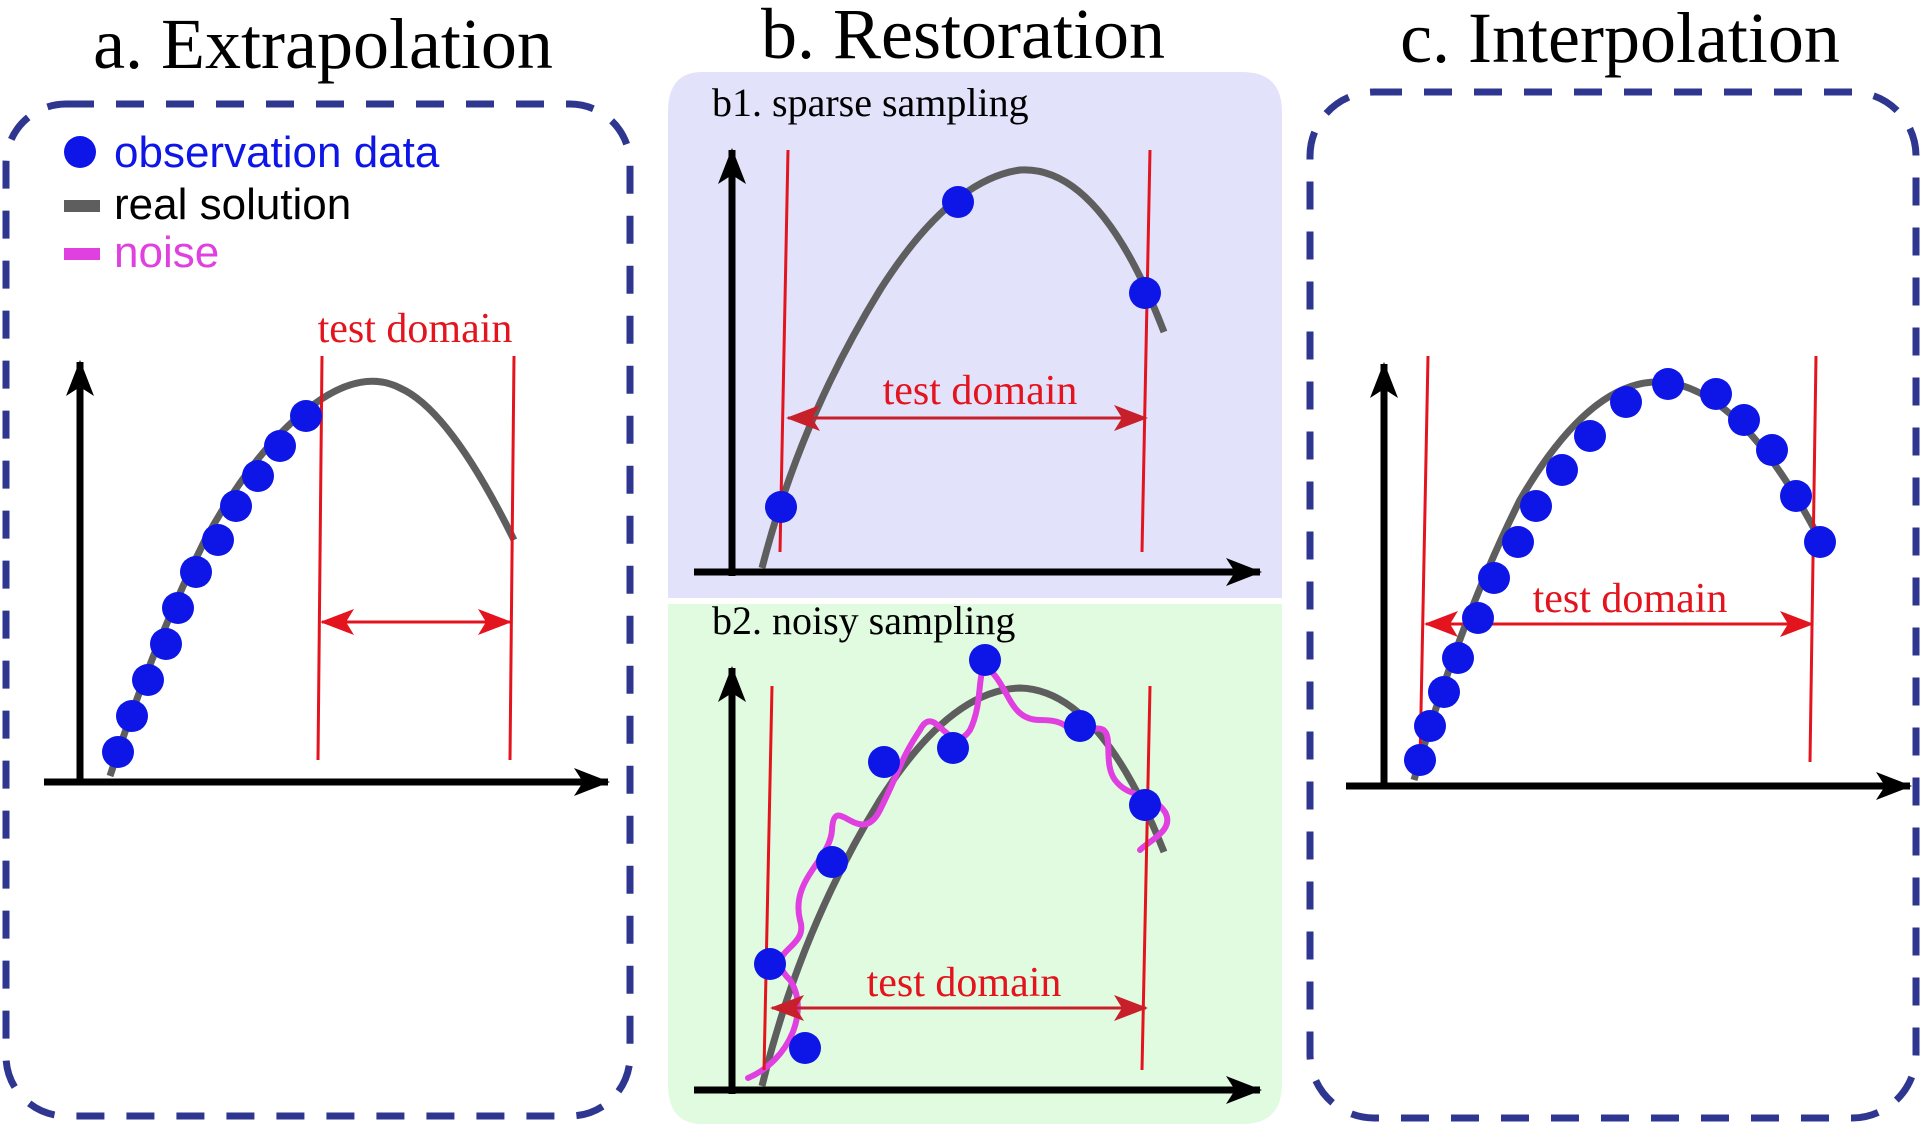  Describe the element at coordinates (963, 354) in the screenshot. I see `panel-b1-observation-points` at that location.